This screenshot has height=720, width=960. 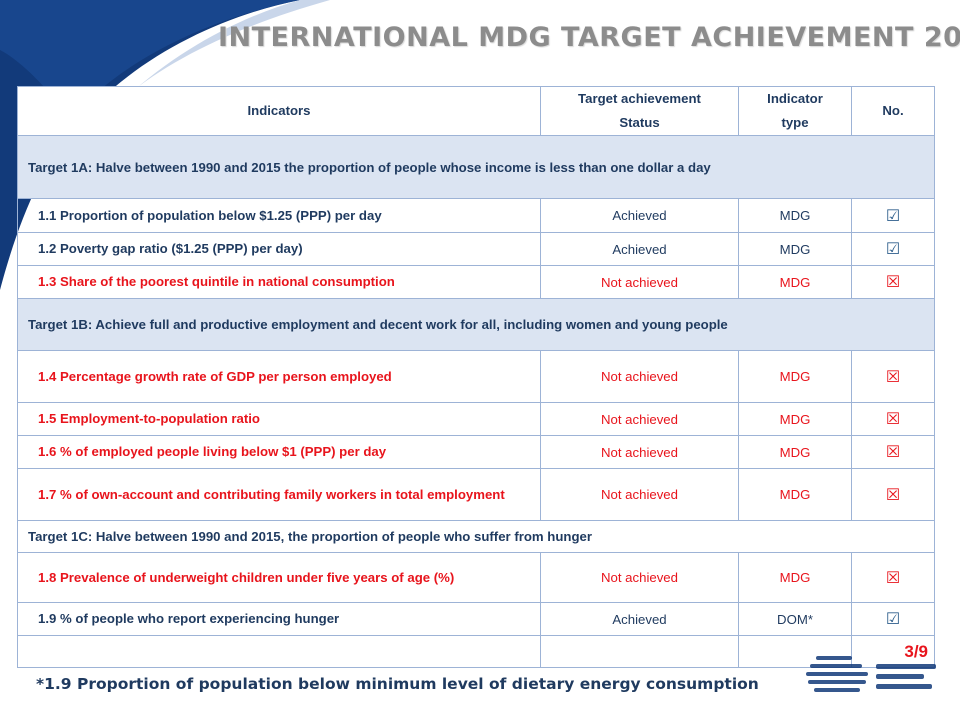 I want to click on table-row-empty: 3/9, so click(x=476, y=651).